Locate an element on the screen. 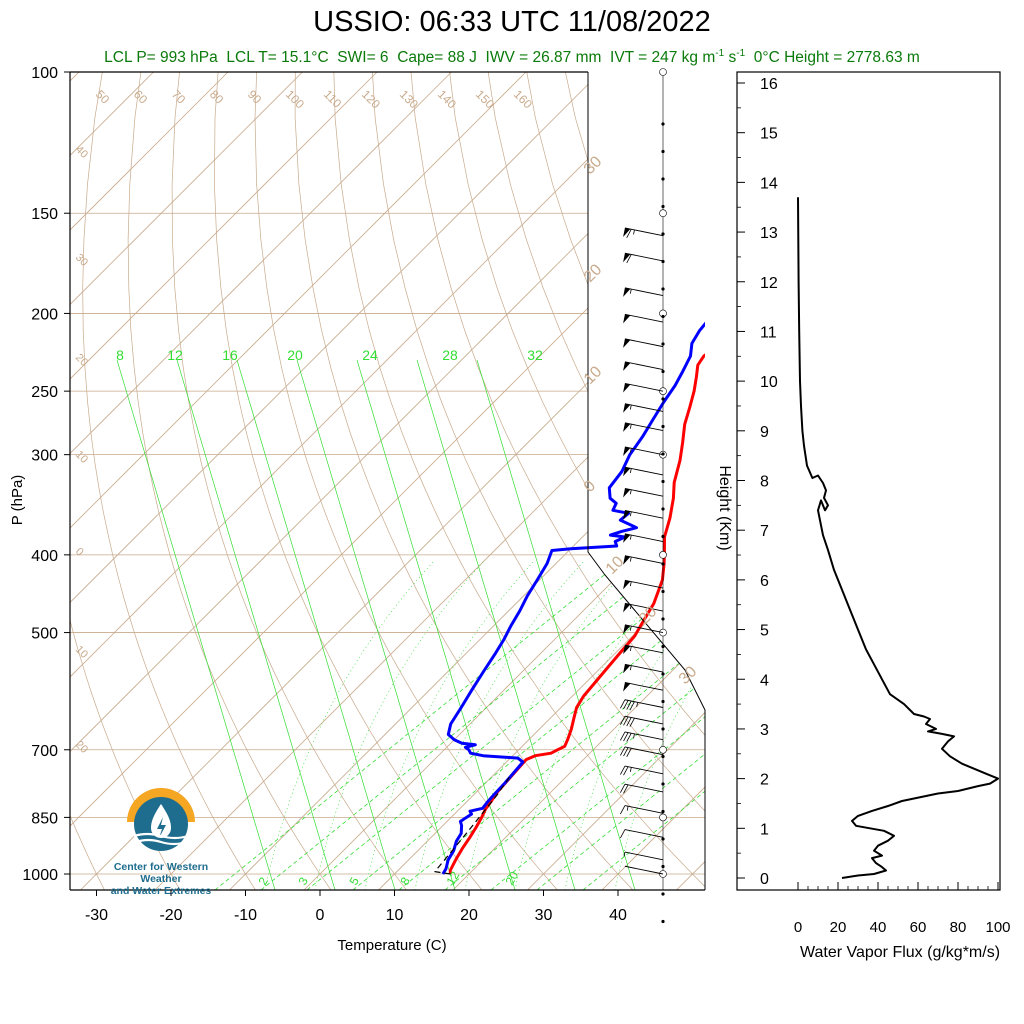 The width and height of the screenshot is (1024, 1024). temperature-tick-label: 0 is located at coordinates (320, 915).